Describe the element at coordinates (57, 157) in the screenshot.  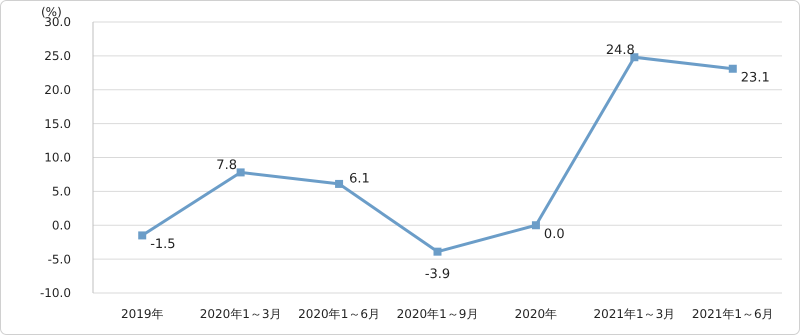
I see `y-tick-label: 10.0` at that location.